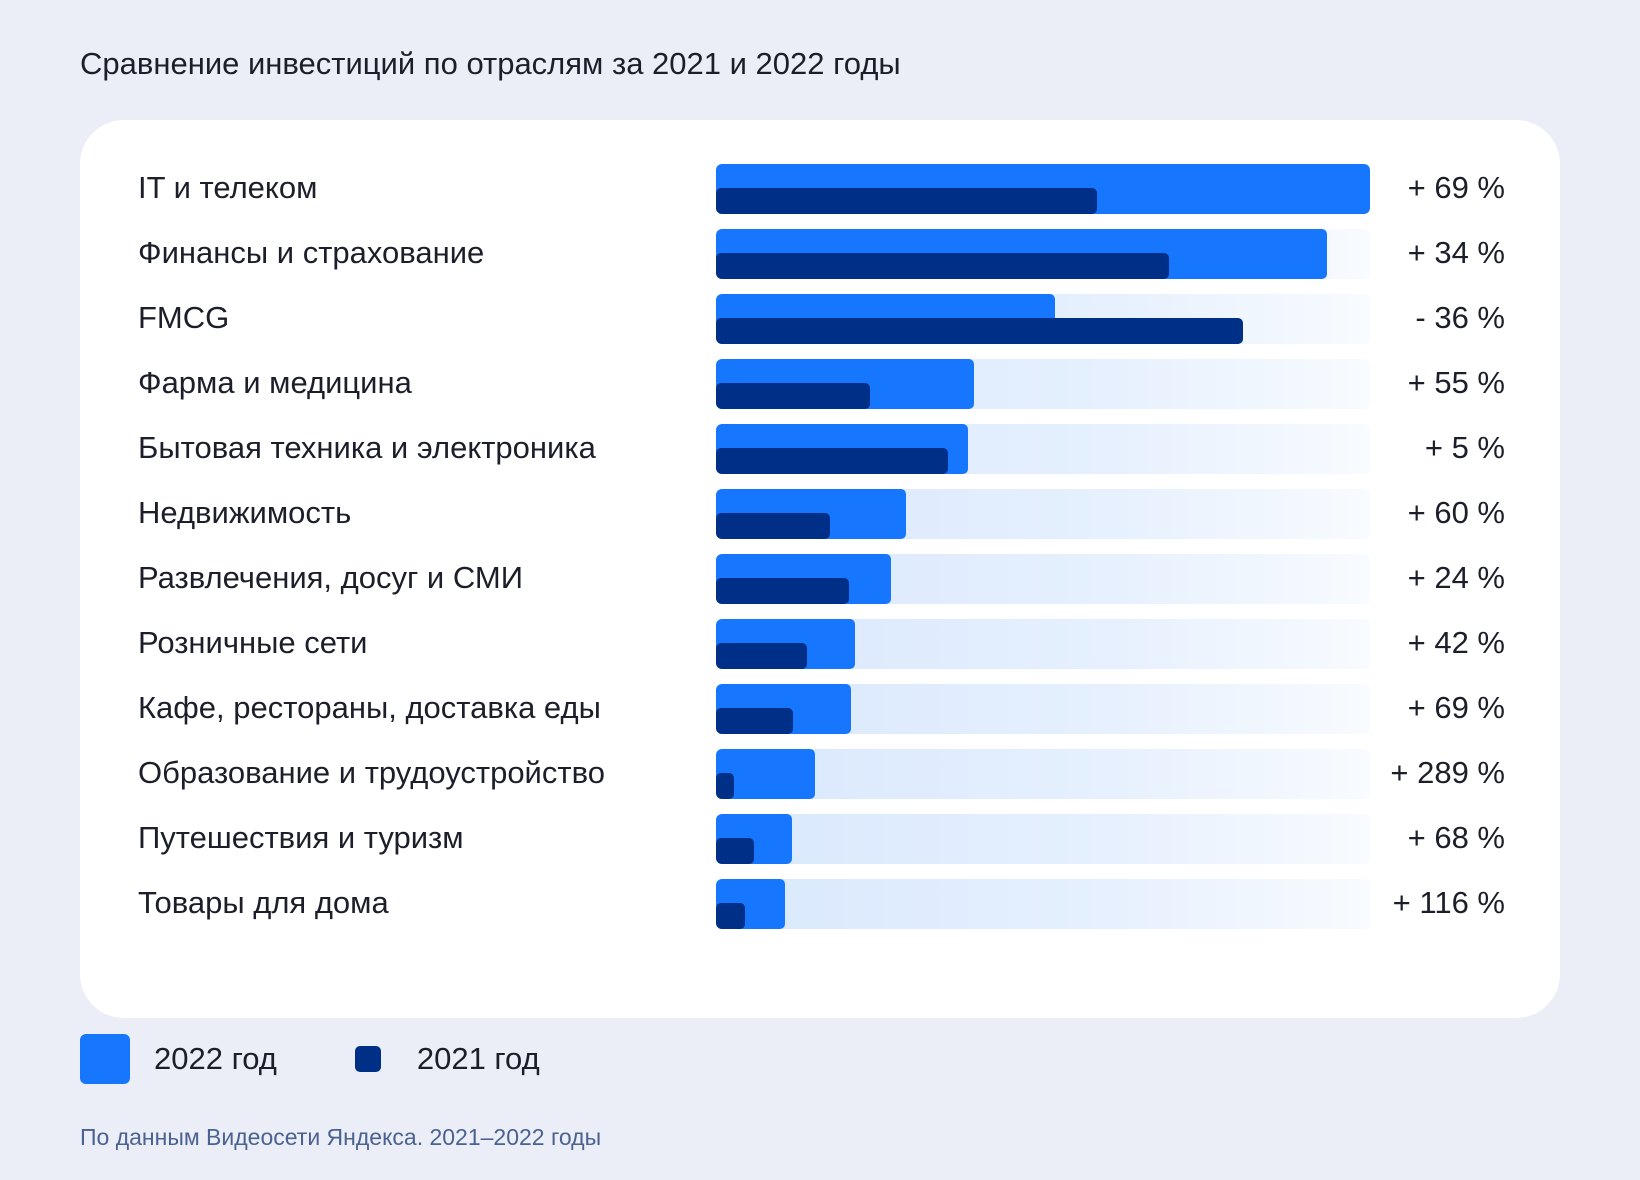 The width and height of the screenshot is (1640, 1180). I want to click on category-label: Образование и трудоустройство, so click(371, 772).